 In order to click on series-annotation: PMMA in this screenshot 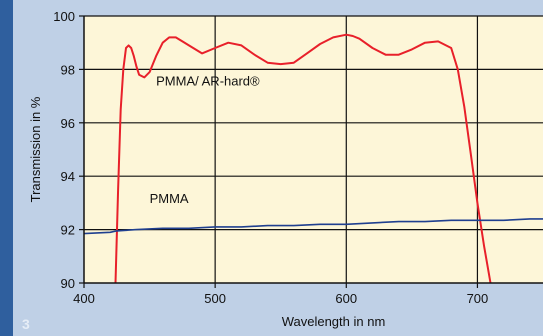, I will do `click(169, 198)`.